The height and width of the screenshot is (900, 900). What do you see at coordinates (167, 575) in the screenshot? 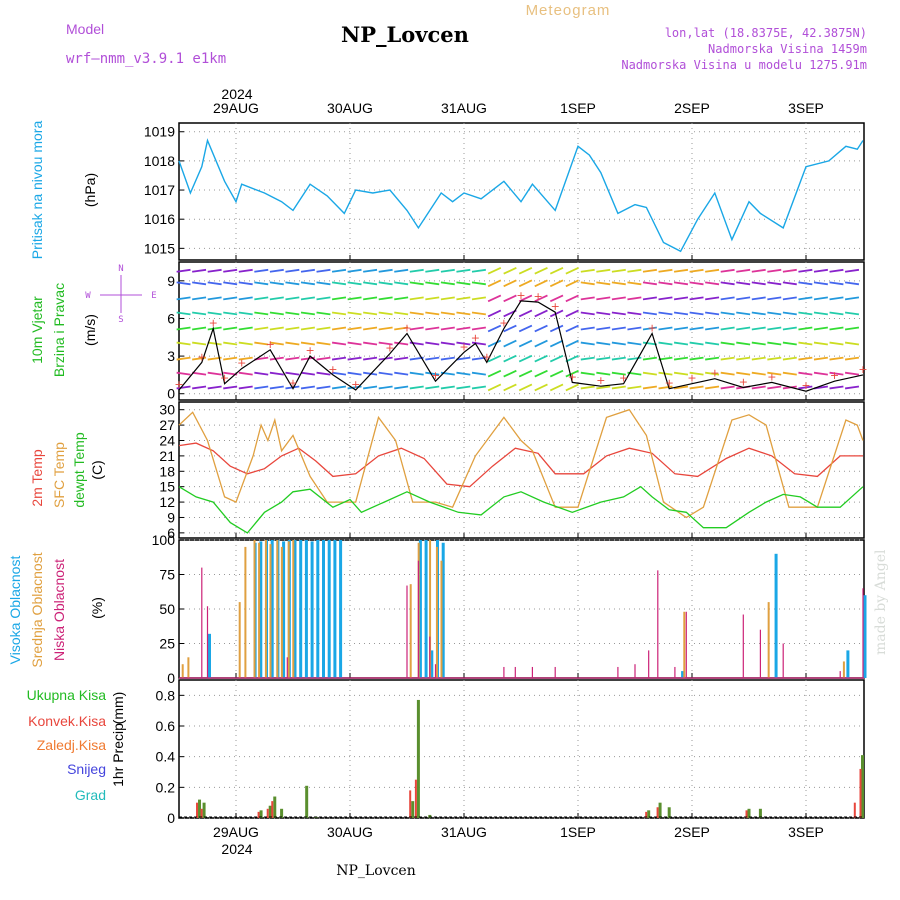
I see `y-tick-label: 75` at bounding box center [167, 575].